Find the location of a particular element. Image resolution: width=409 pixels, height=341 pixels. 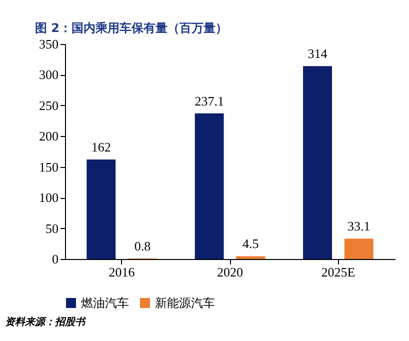

chart-title: 图 2：国内乘用车保有量（百万量） is located at coordinates (131, 28).